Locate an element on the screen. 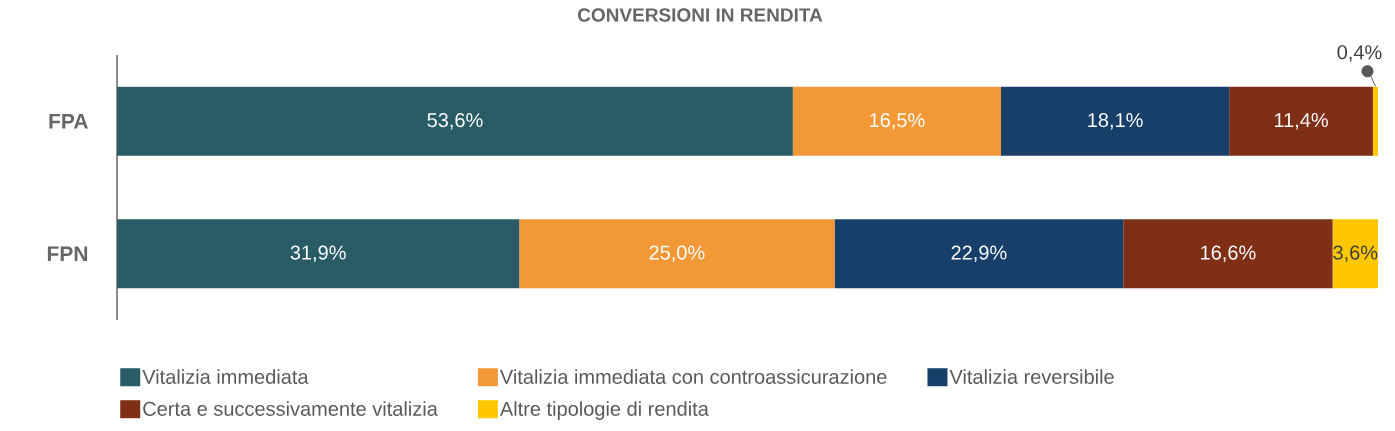 This screenshot has height=431, width=1395. data-label: 18,1% is located at coordinates (1115, 121).